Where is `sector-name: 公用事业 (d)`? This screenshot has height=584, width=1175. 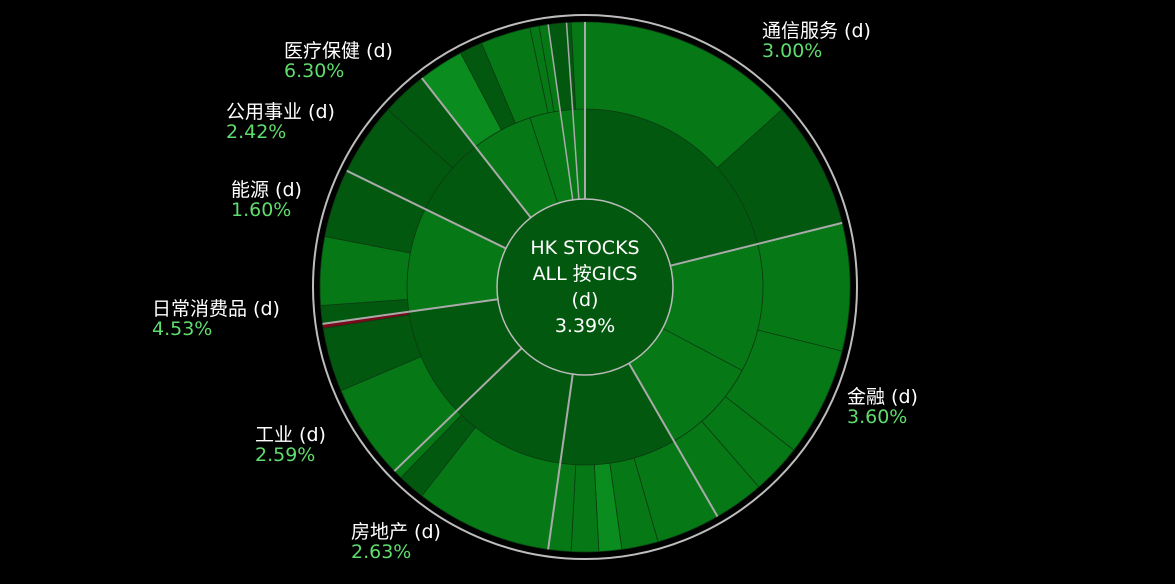
sector-name: 公用事业 (d) is located at coordinates (280, 112).